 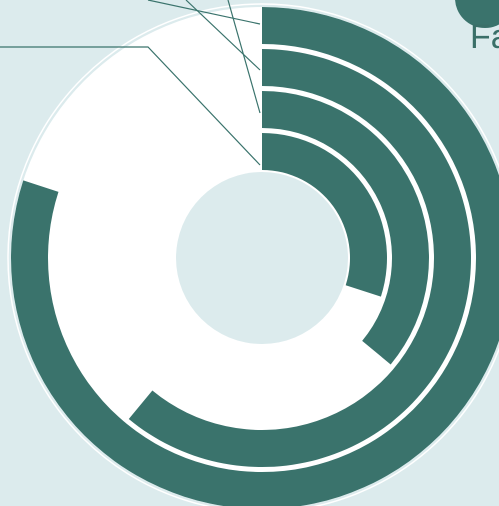 What do you see at coordinates (477, 14) in the screenshot?
I see `label-badge` at bounding box center [477, 14].